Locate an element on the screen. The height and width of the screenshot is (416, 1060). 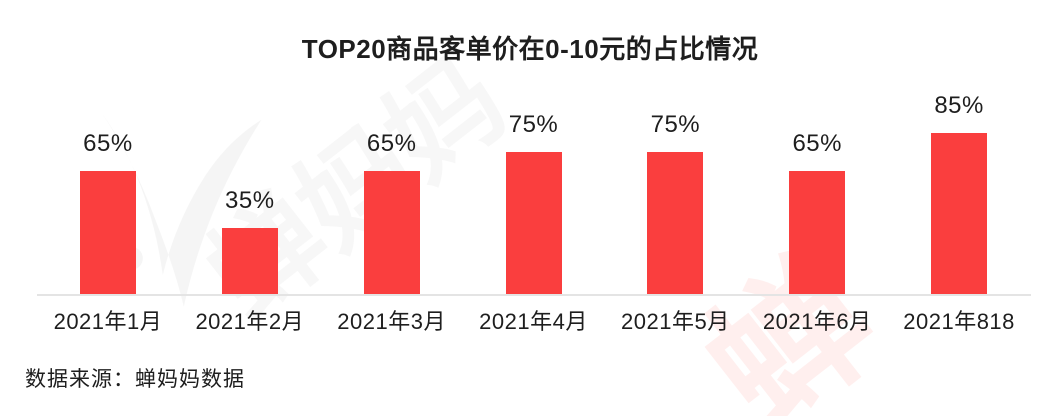
x-axis-label: 2021年4月 is located at coordinates (533, 321).